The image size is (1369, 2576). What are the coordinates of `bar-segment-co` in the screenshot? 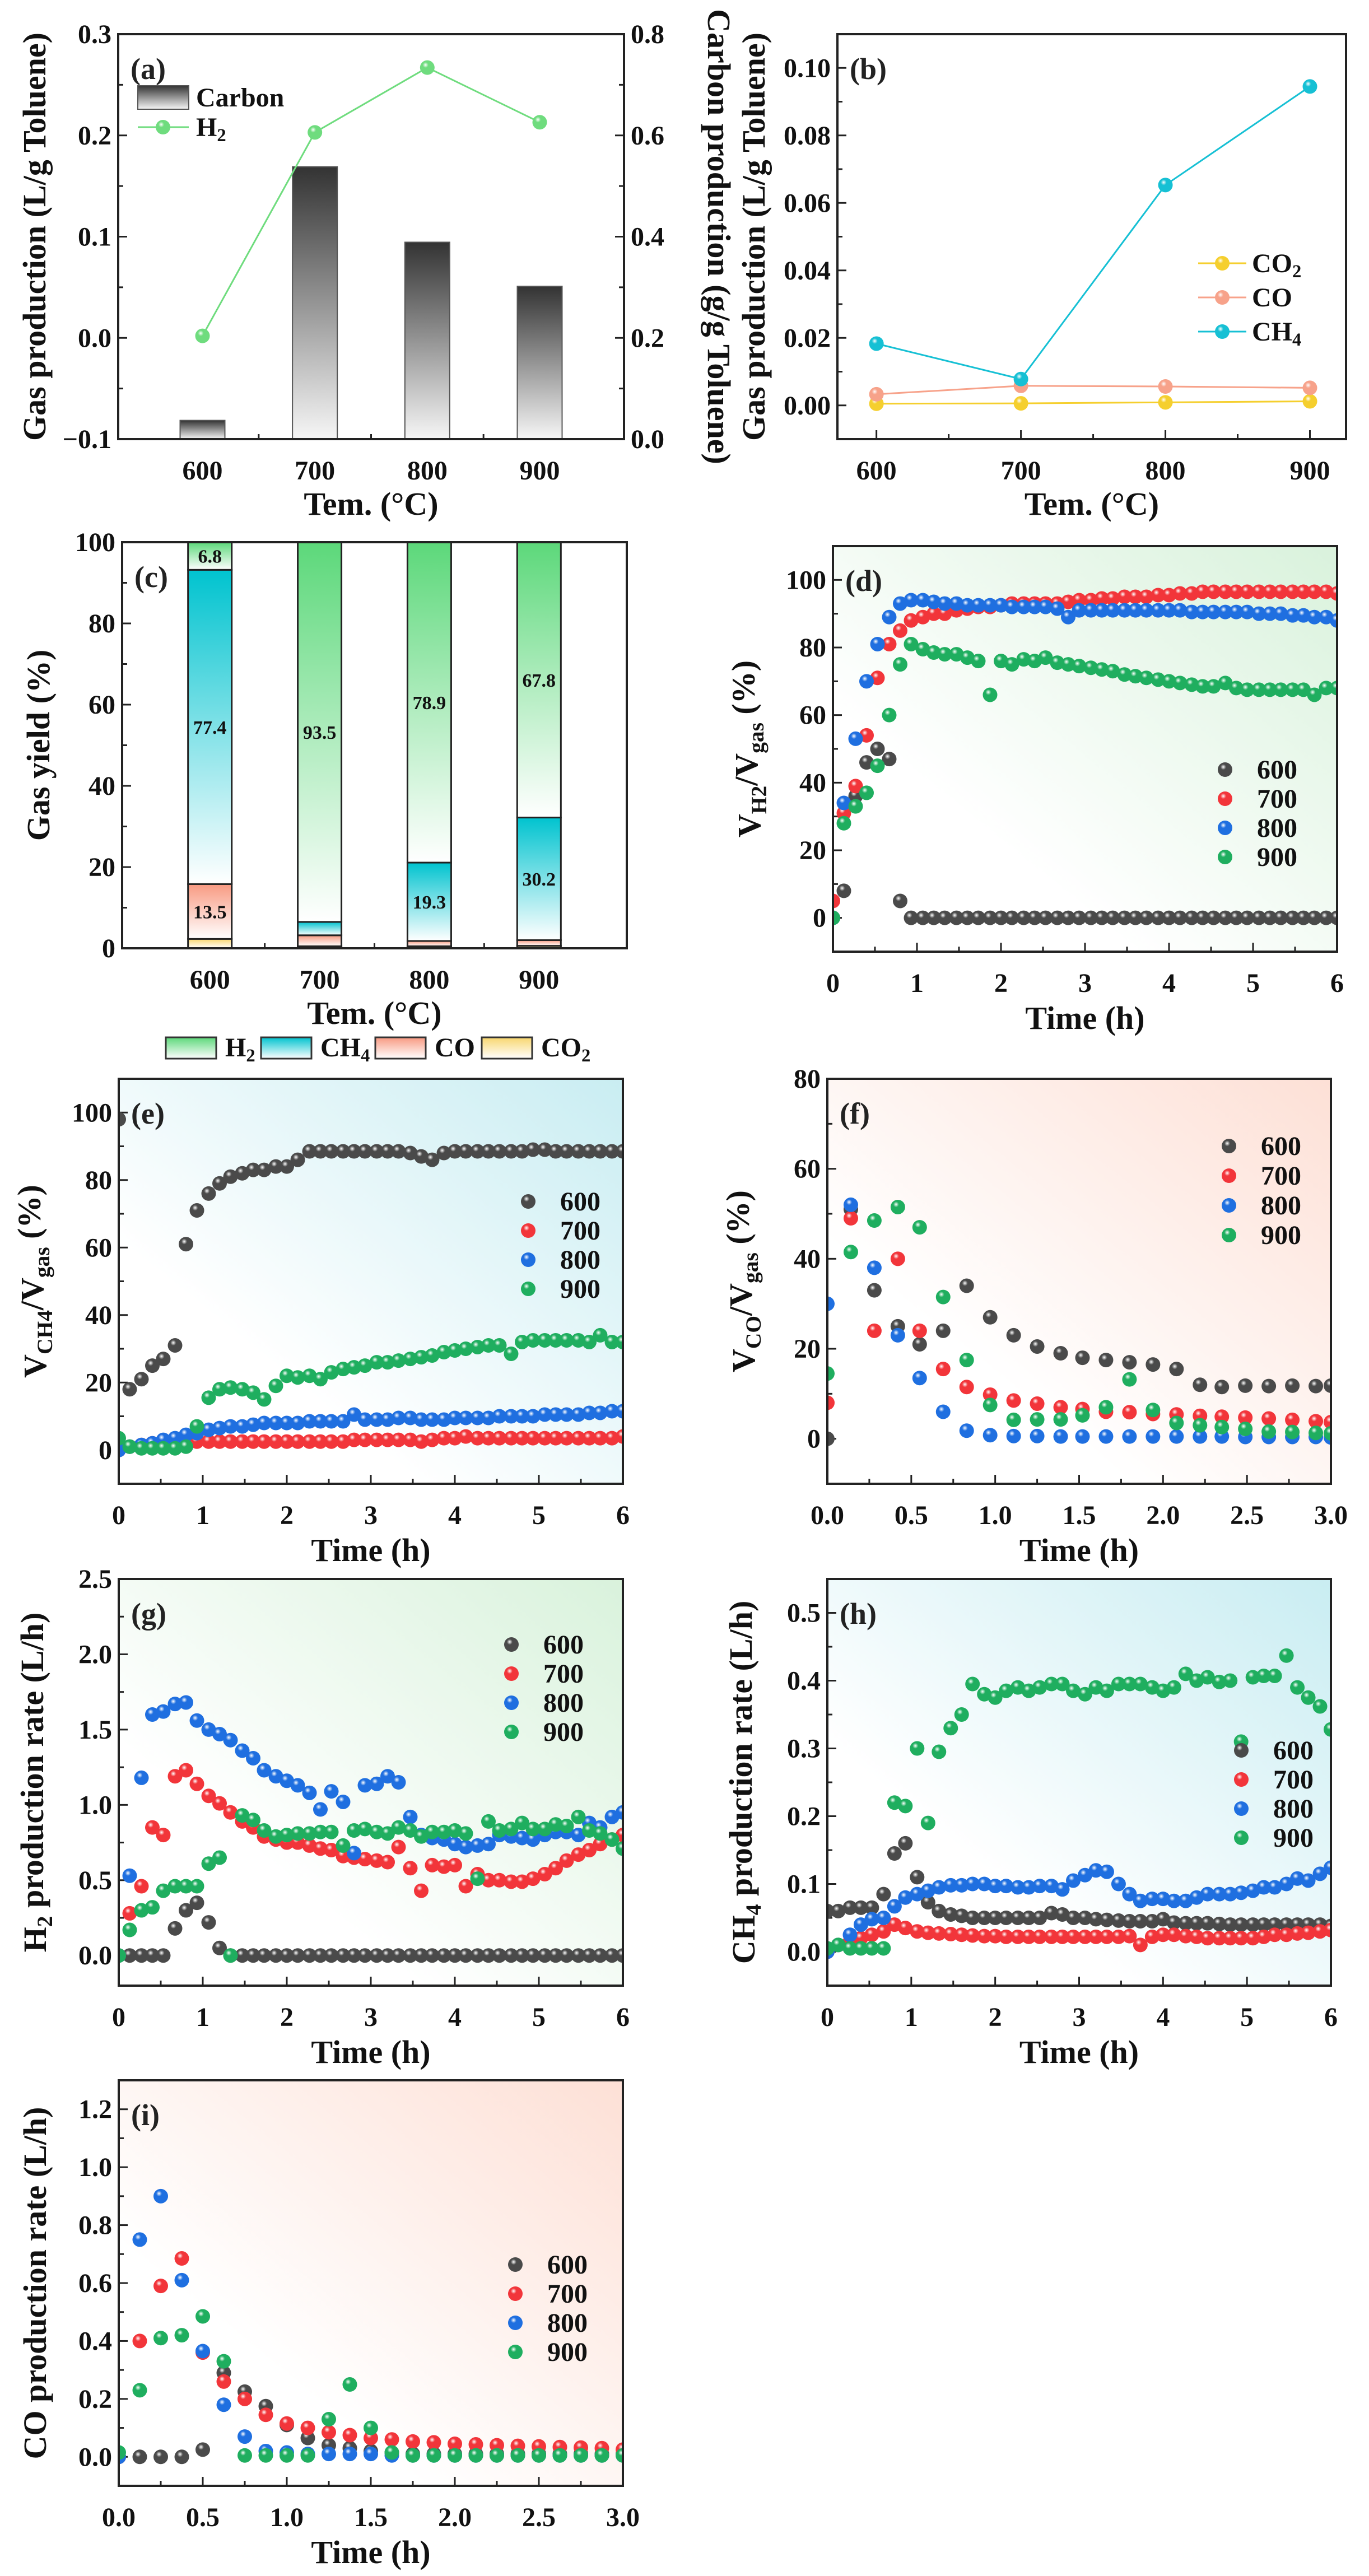 It's located at (210, 911).